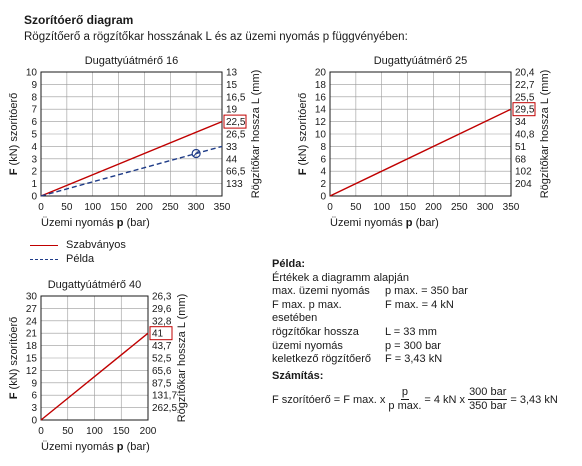 This screenshot has width=582, height=466. I want to click on y-tick-label: 15, so click(32, 359).